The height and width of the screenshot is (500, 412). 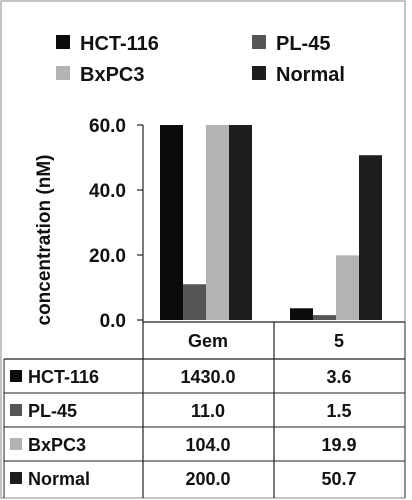 What do you see at coordinates (107, 256) in the screenshot?
I see `y-tick-label: 20.0` at bounding box center [107, 256].